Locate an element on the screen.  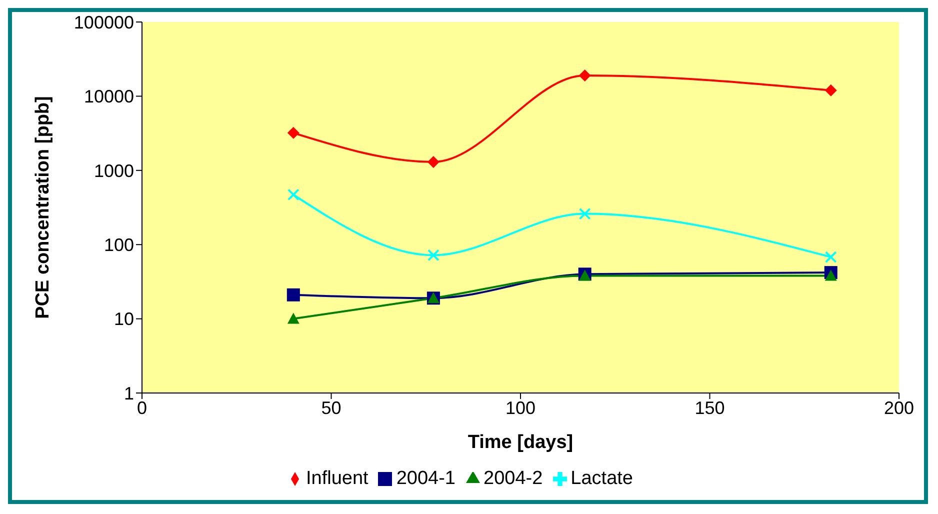
y-tick-label: 1000 is located at coordinates (114, 170).